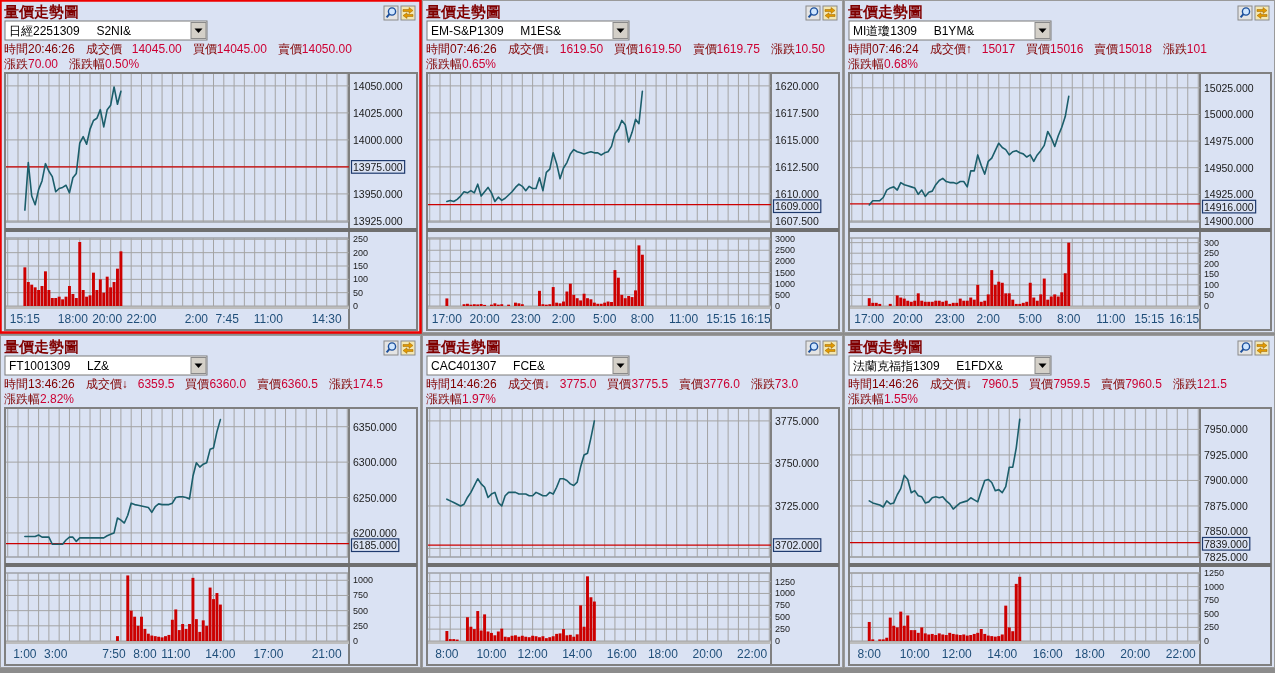 Image resolution: width=1275 pixels, height=673 pixels. I want to click on text: 14045.00, so click(242, 49).